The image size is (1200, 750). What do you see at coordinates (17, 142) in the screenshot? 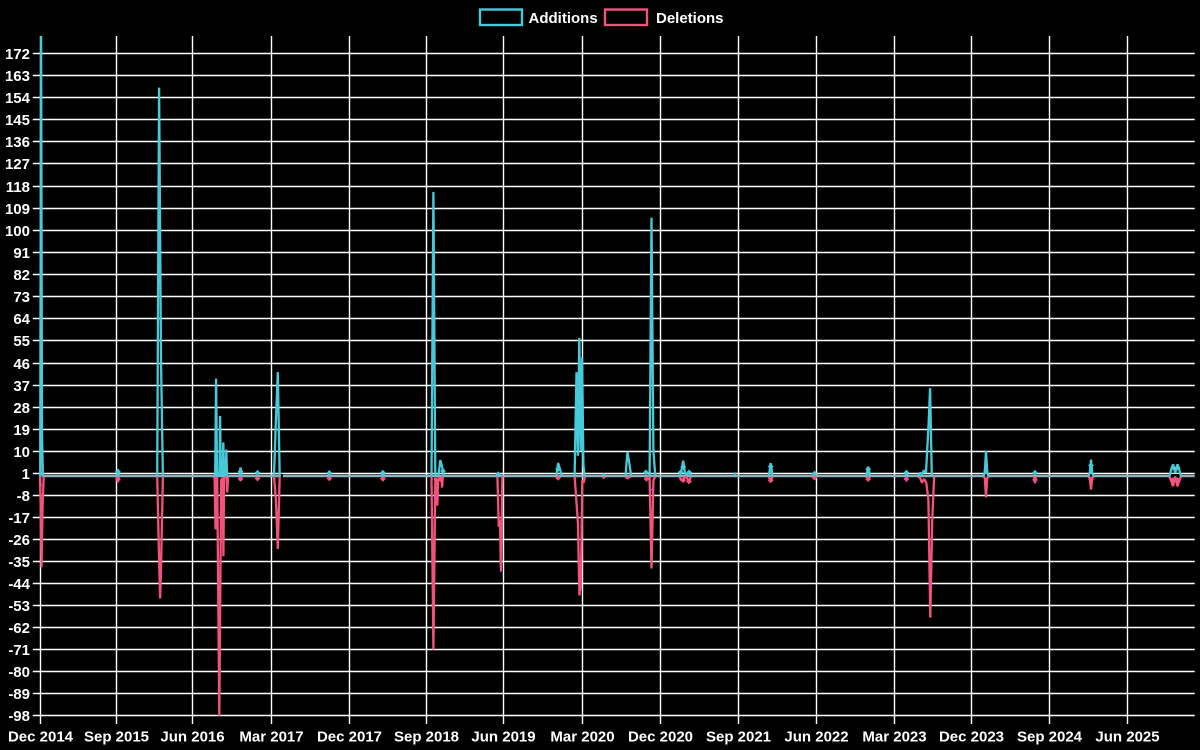
I see `svg-text: 136` at bounding box center [17, 142].